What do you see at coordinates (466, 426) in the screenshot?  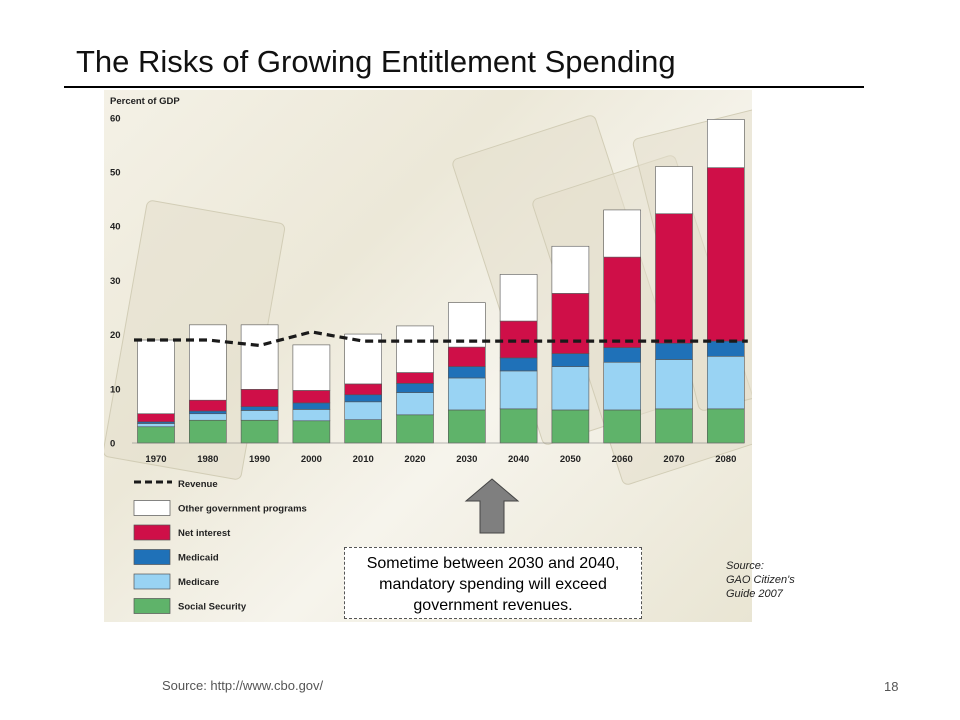 I see `bar-2030-social-security` at bounding box center [466, 426].